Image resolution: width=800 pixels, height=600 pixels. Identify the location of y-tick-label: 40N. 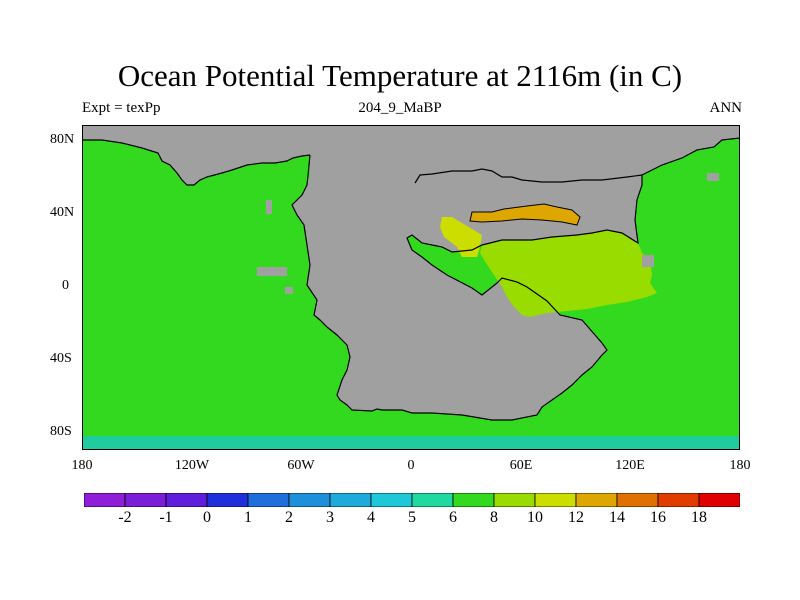
(62, 212).